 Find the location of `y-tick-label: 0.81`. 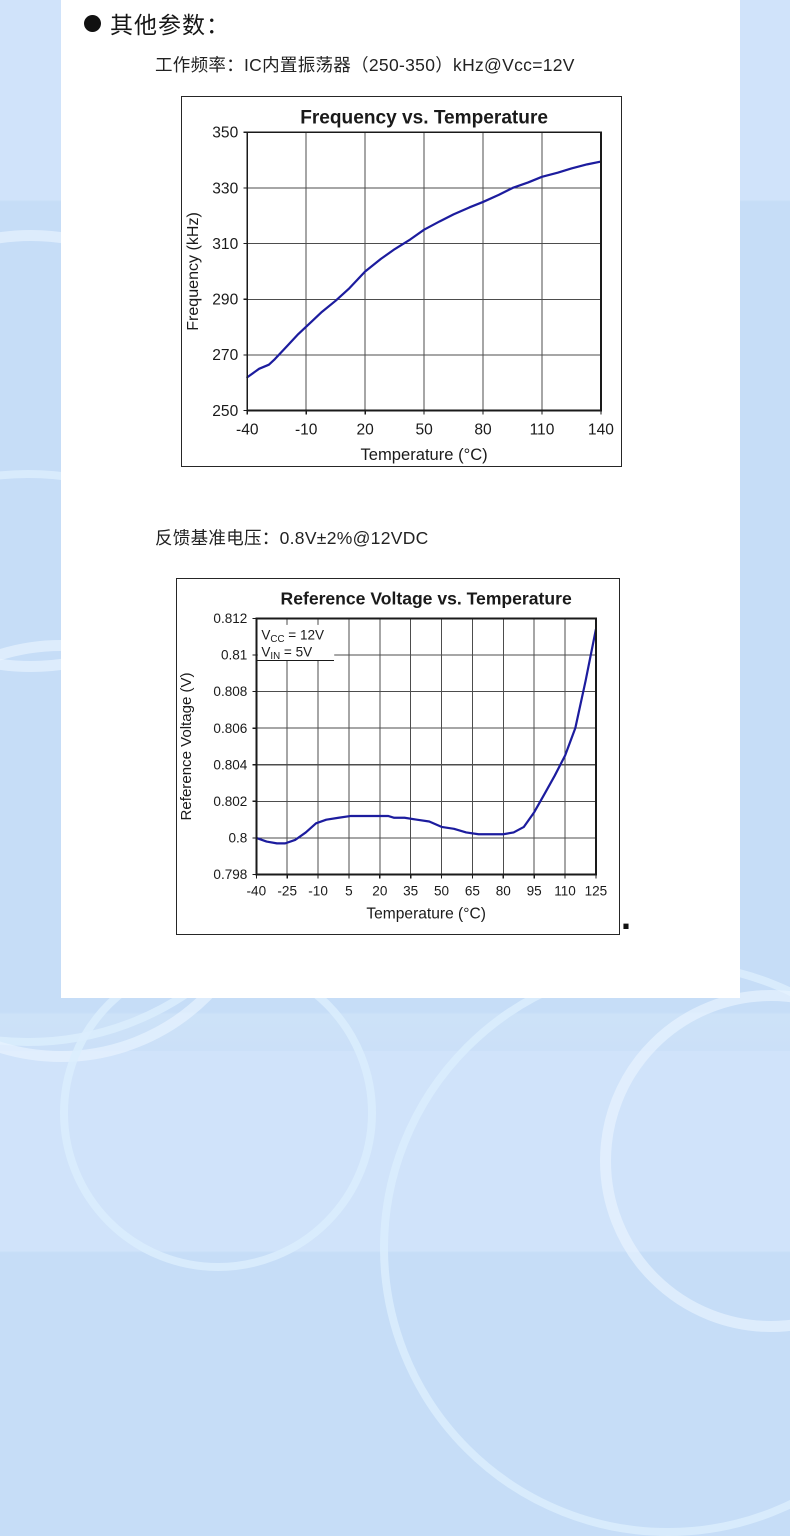

y-tick-label: 0.81 is located at coordinates (234, 655).